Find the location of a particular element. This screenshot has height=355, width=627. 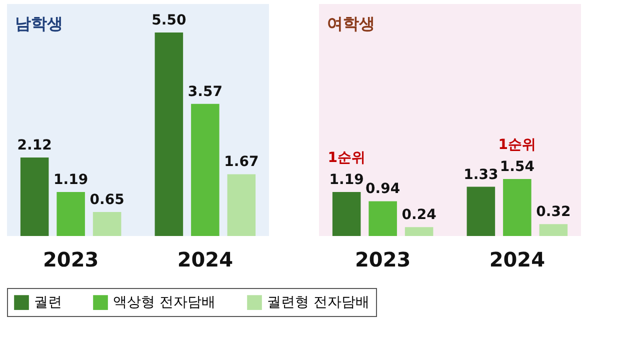

data-label: 1.33 is located at coordinates (481, 174).